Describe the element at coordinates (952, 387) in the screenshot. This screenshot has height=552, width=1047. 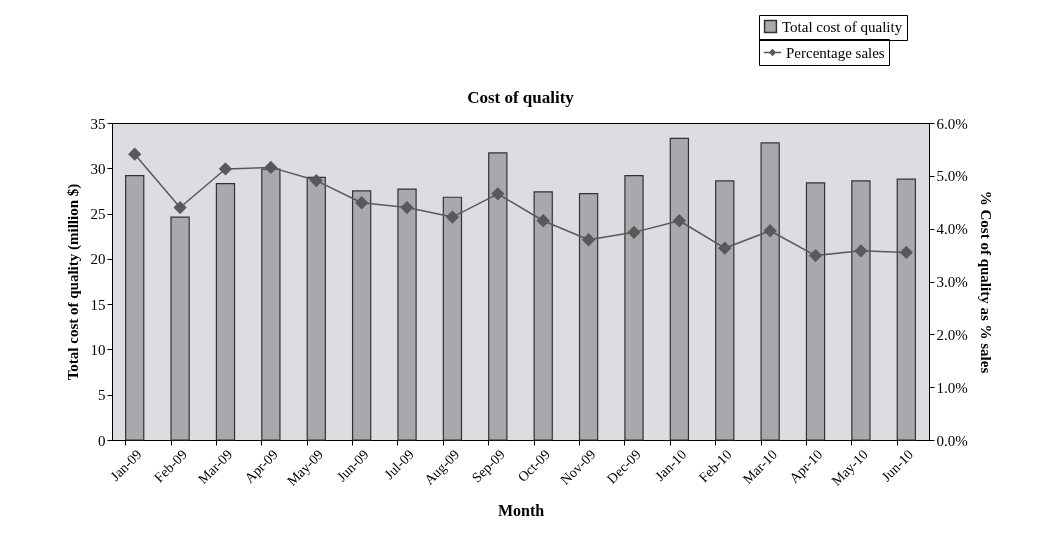
I see `y2-tick-label: 1.0%` at that location.